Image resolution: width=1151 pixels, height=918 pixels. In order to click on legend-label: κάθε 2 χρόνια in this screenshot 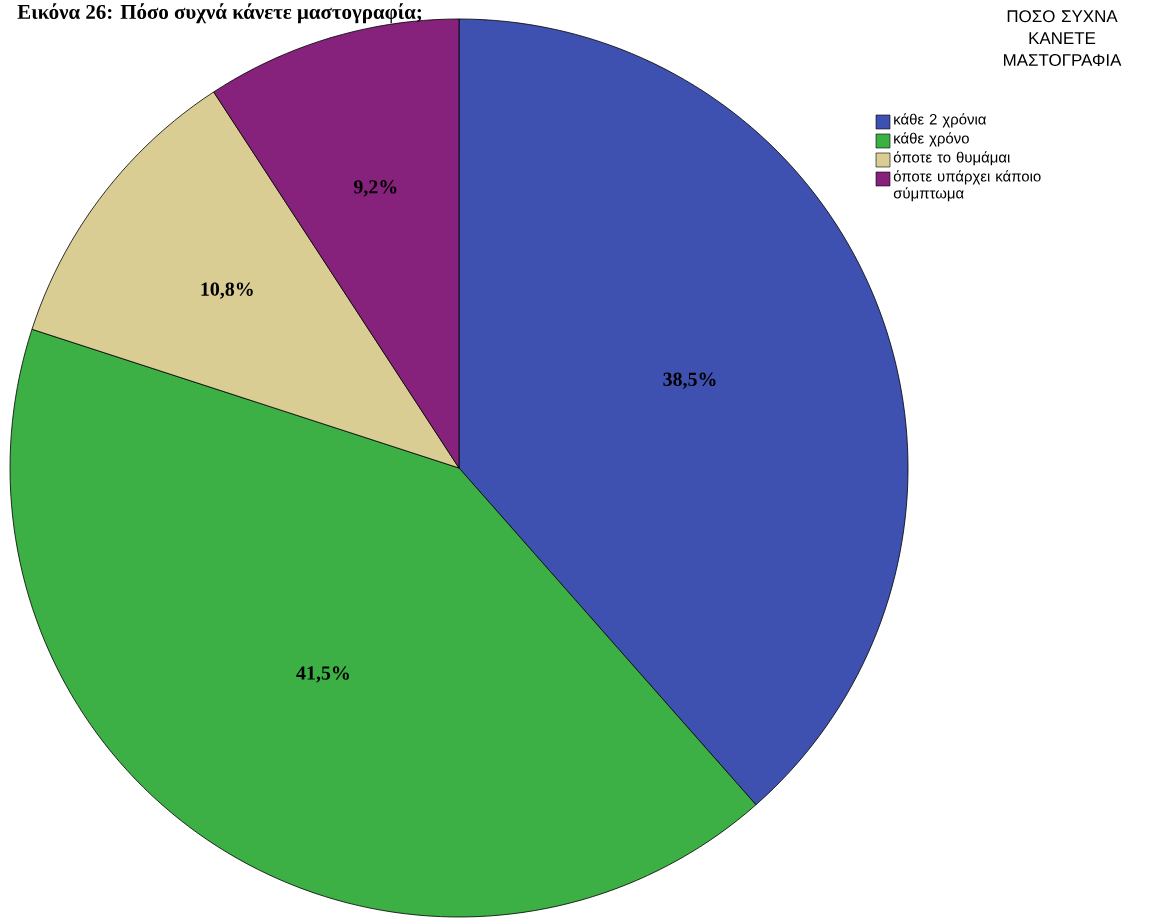, I will do `click(940, 120)`.